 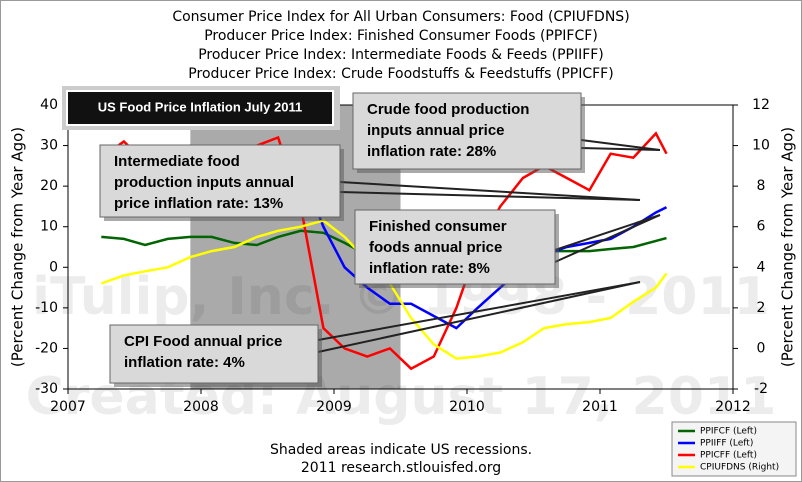 What do you see at coordinates (429, 268) in the screenshot?
I see `callout-text: inflation rate: 8%` at bounding box center [429, 268].